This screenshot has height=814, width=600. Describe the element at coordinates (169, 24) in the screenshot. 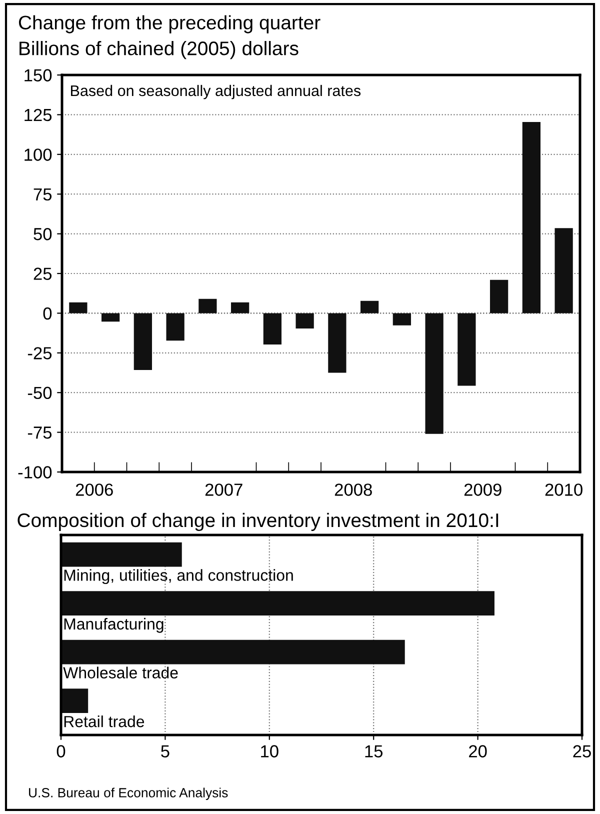

I see `chart-title: Change from the preceding quarter` at that location.